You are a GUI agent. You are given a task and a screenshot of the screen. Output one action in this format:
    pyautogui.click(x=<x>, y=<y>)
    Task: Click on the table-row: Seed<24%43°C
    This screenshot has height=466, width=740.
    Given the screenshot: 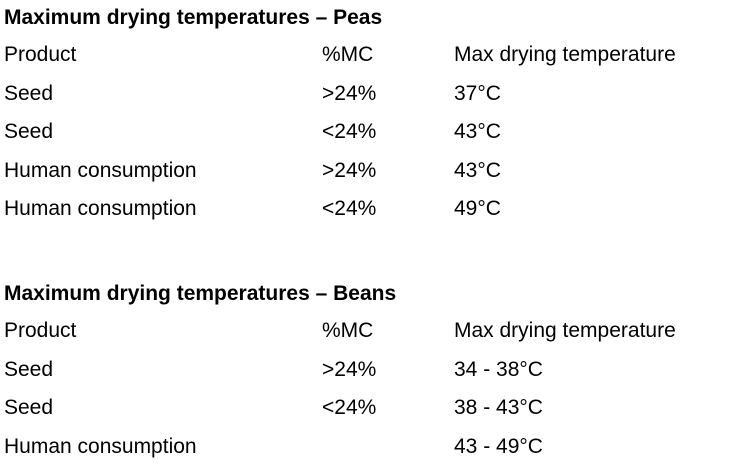 What is the action you would take?
    pyautogui.click(x=193, y=132)
    